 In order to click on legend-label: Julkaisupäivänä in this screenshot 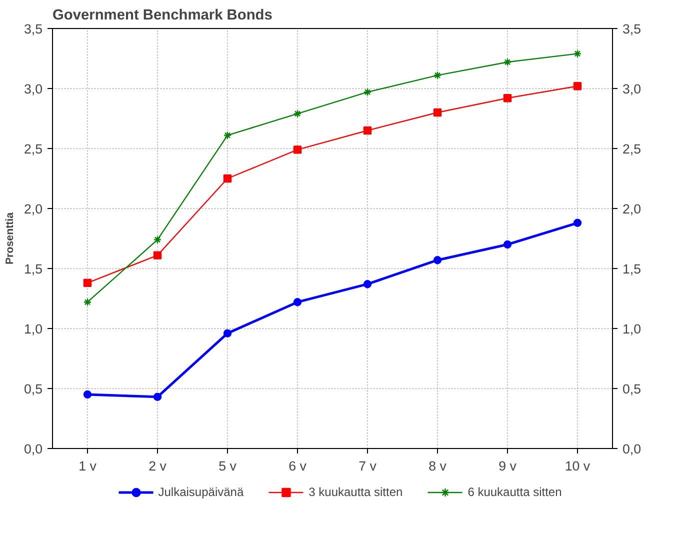, I will do `click(201, 492)`.